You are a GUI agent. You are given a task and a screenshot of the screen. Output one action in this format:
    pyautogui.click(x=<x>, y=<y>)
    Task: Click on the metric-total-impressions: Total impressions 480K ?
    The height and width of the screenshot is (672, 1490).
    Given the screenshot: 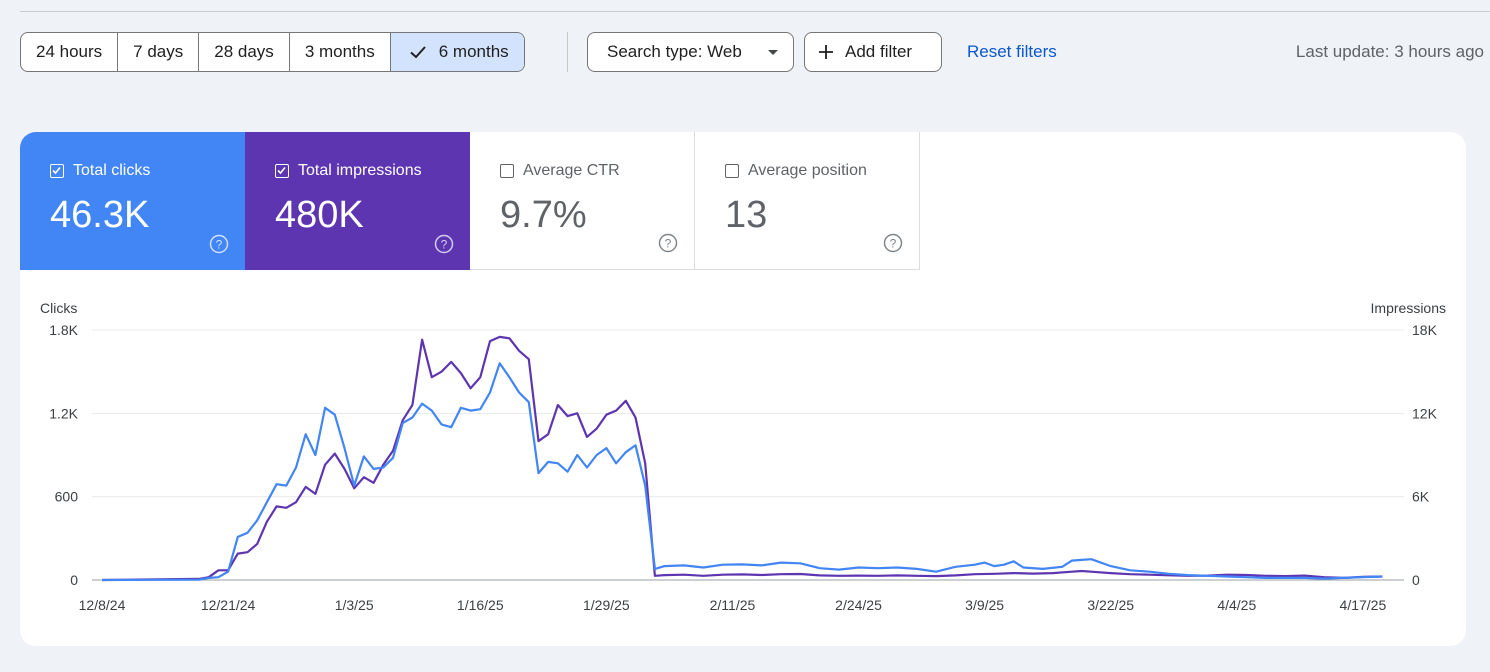 What is the action you would take?
    pyautogui.click(x=357, y=201)
    